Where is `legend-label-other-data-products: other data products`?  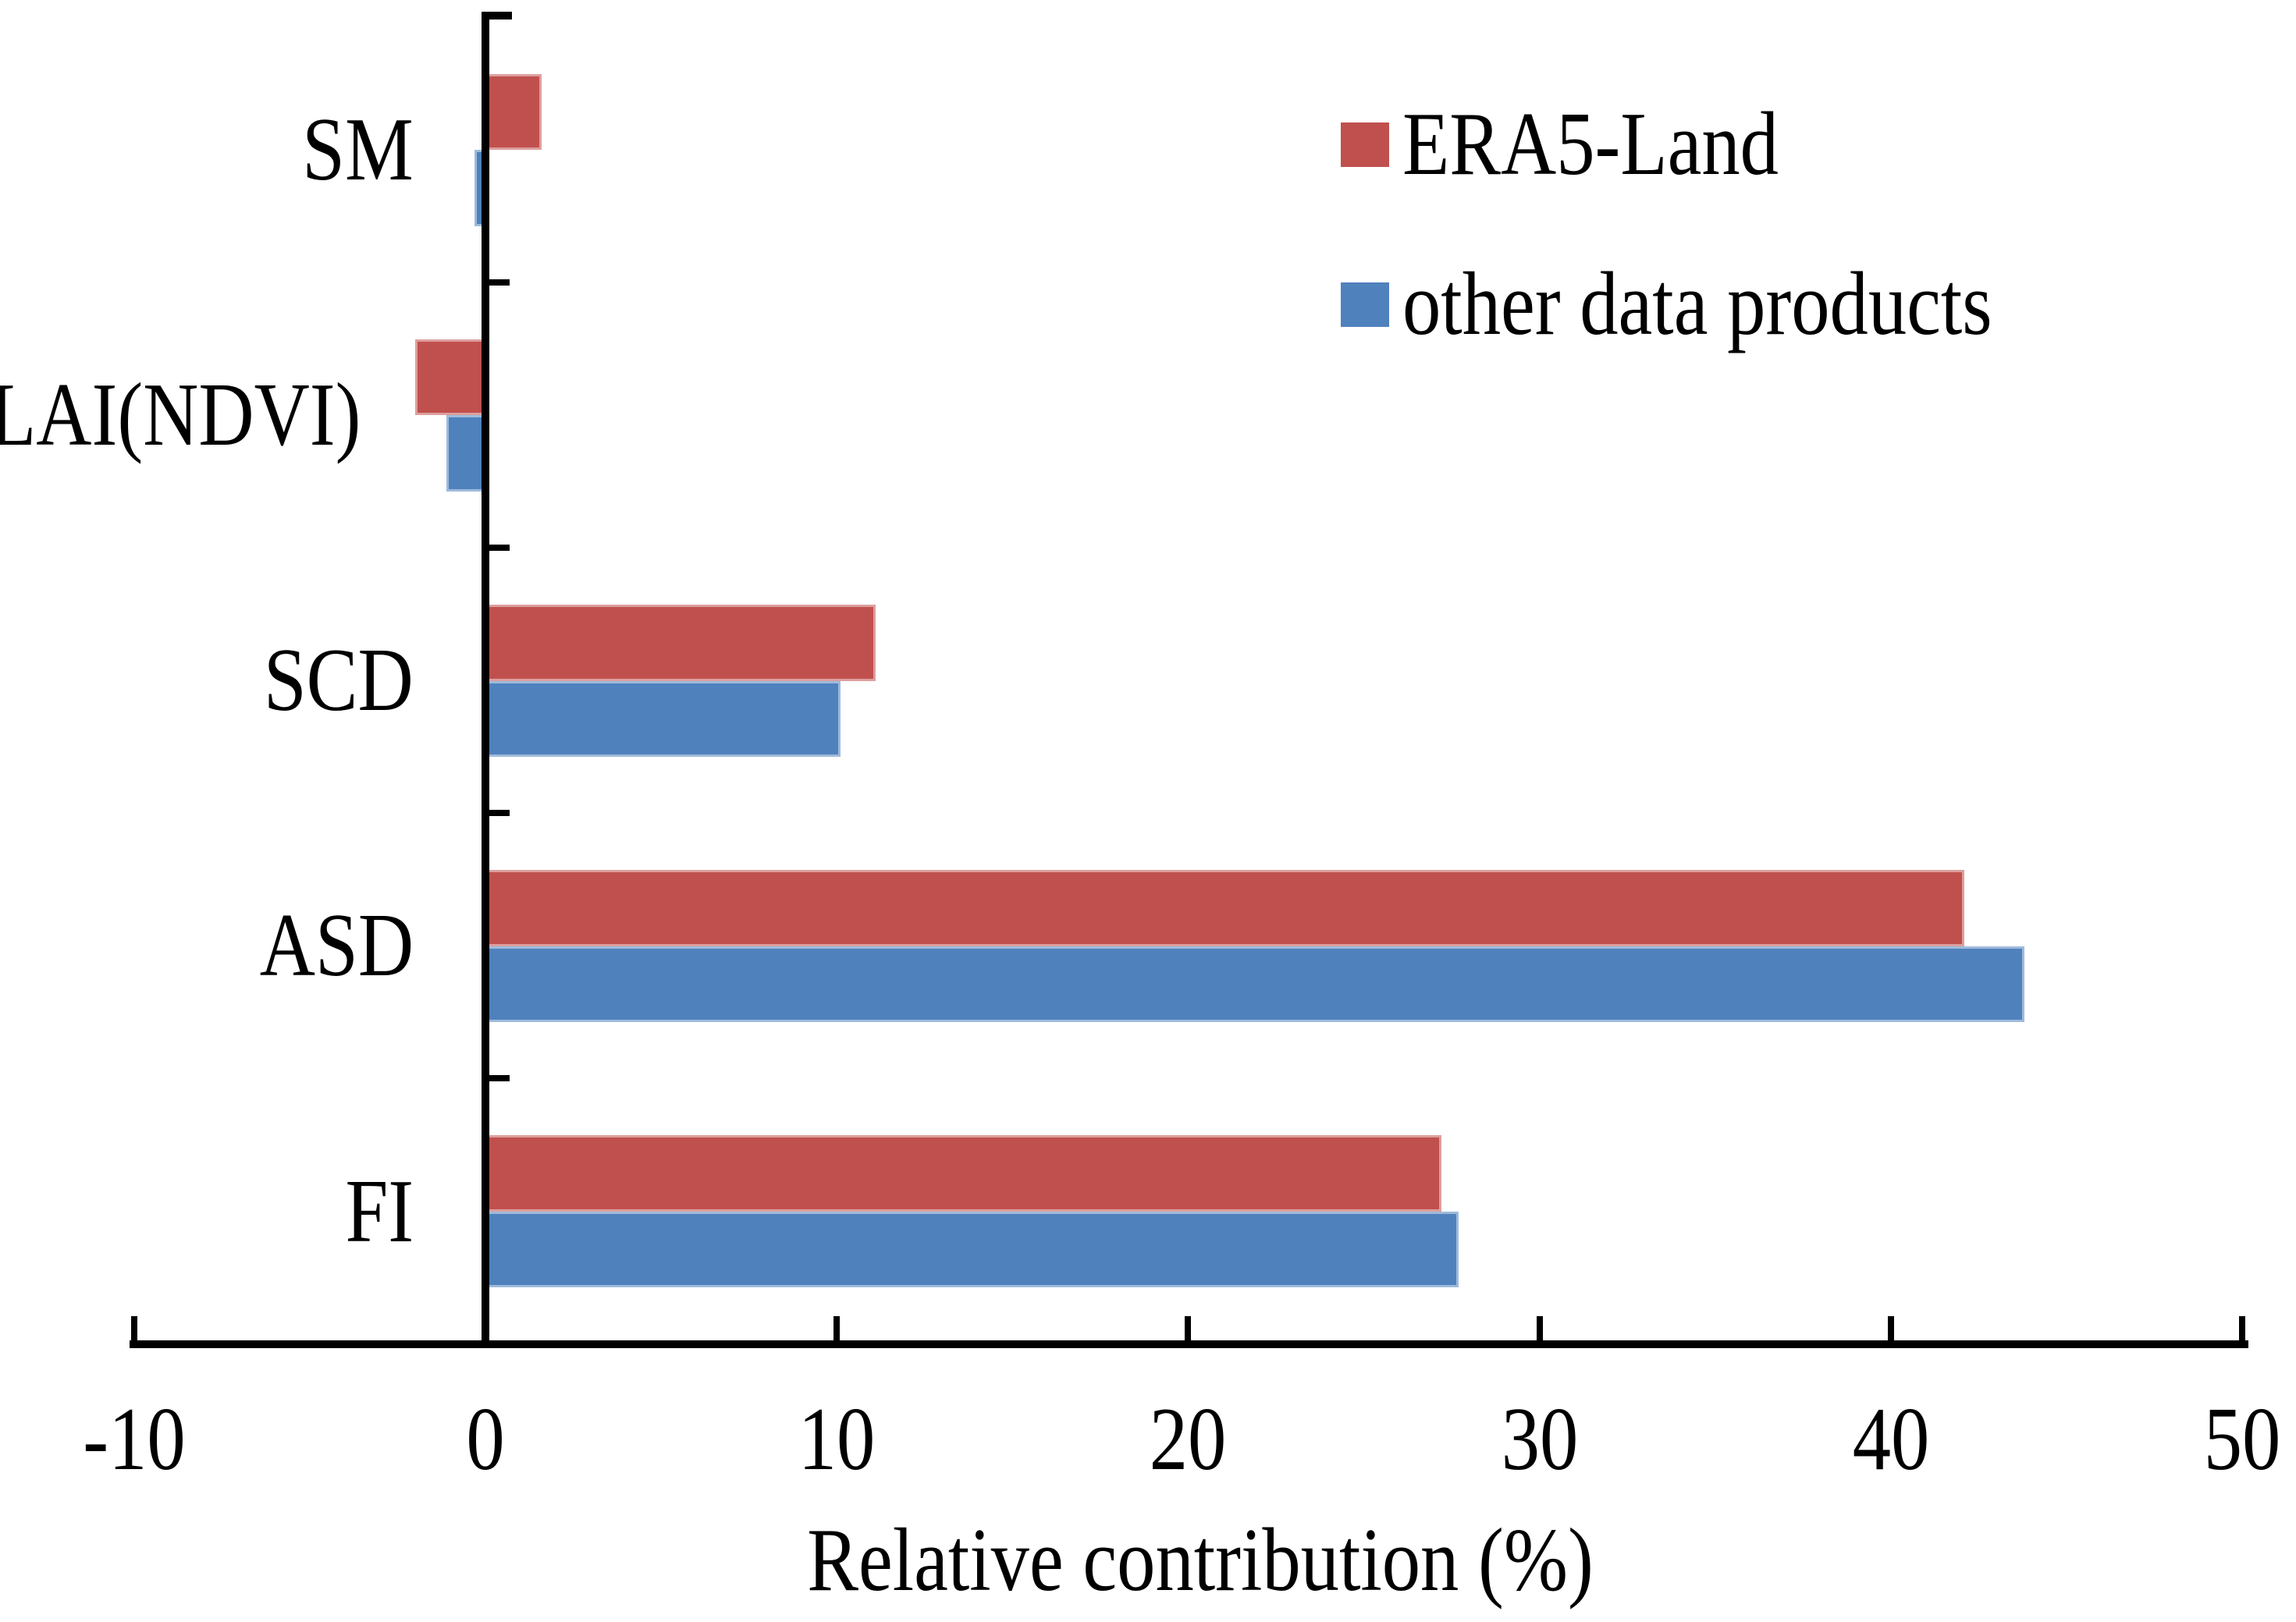 legend-label-other-data-products: other data products is located at coordinates (1697, 304).